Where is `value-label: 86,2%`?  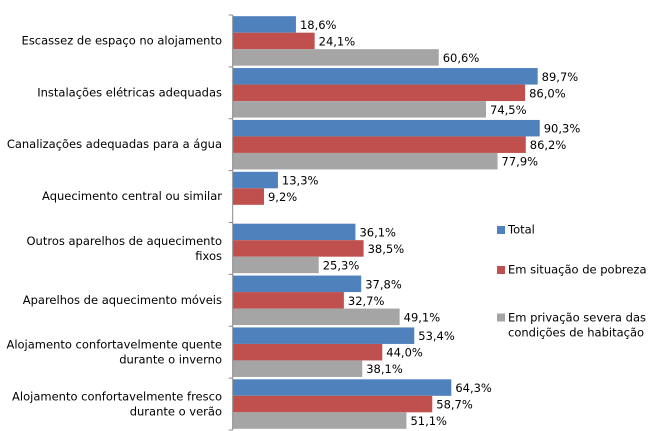
value-label: 86,2% is located at coordinates (548, 145).